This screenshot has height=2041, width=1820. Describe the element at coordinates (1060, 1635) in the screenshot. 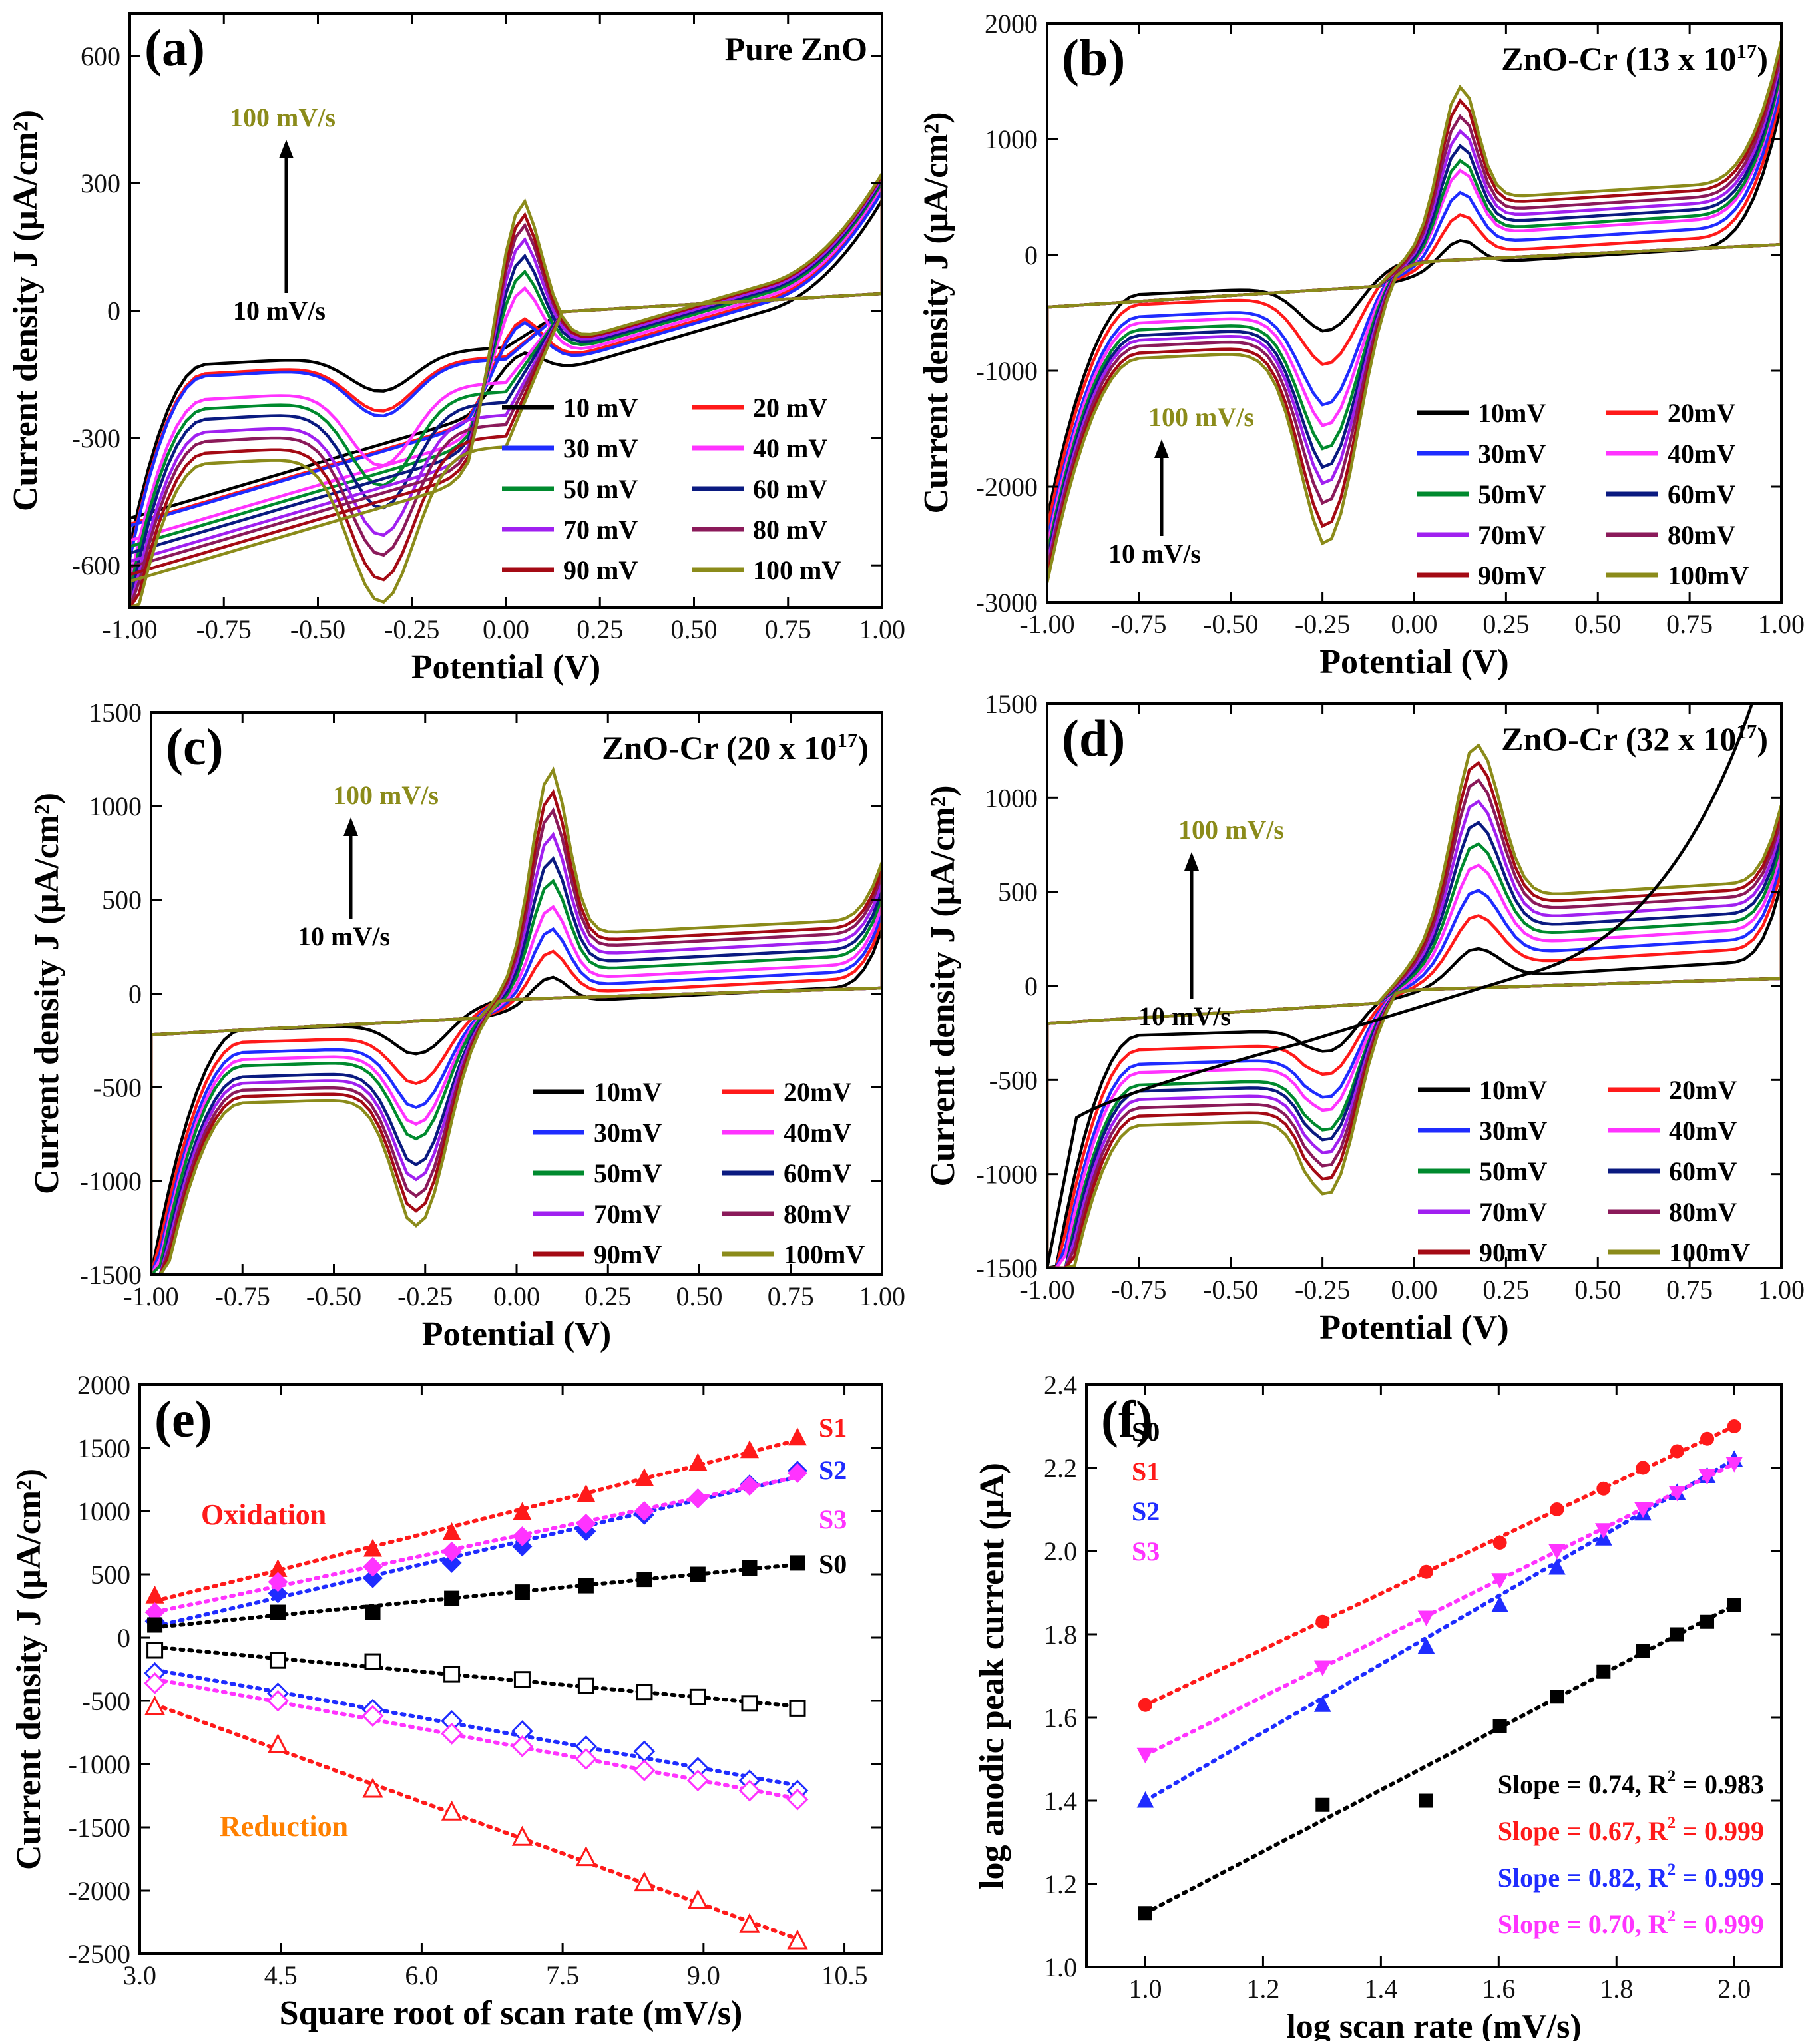

I see `y-tick-label: 1.8` at that location.